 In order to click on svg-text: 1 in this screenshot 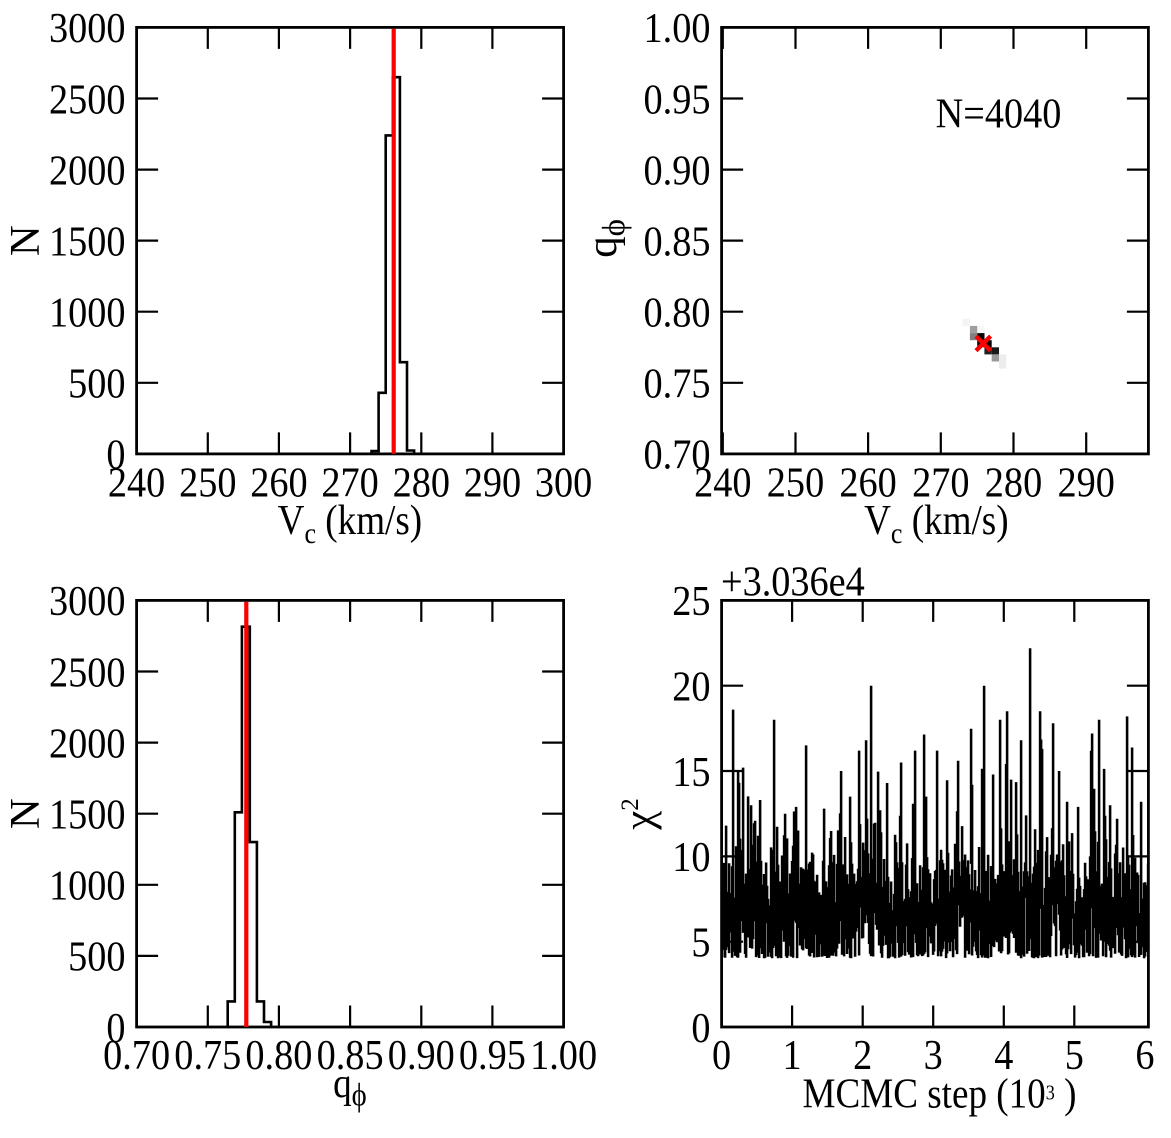, I will do `click(792, 1055)`.